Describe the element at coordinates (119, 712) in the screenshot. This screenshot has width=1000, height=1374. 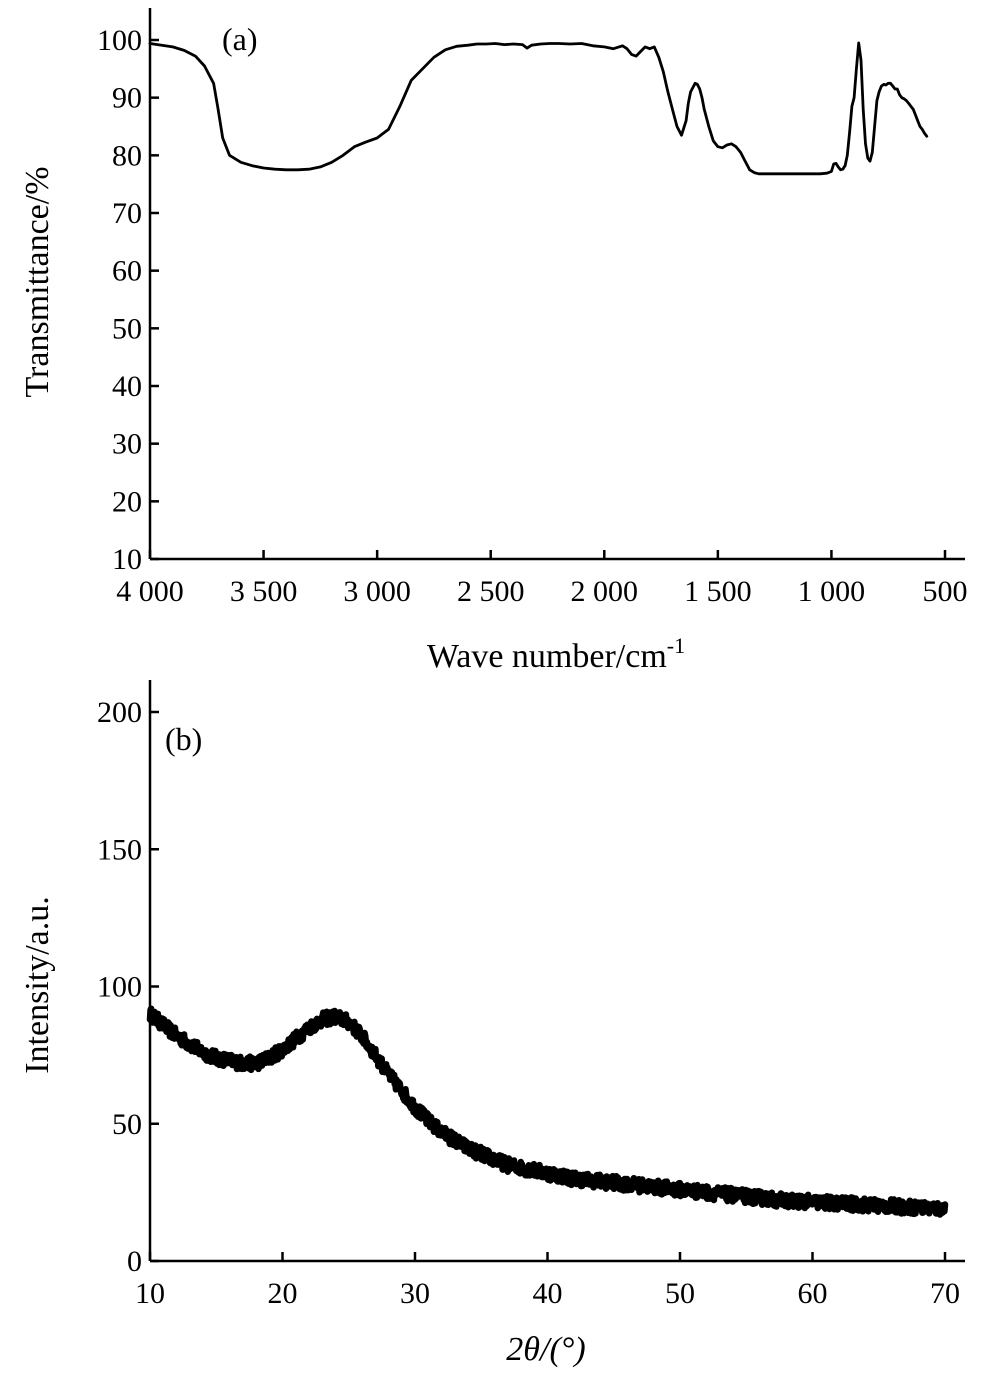
I see `y-tick-label-b: 200` at that location.